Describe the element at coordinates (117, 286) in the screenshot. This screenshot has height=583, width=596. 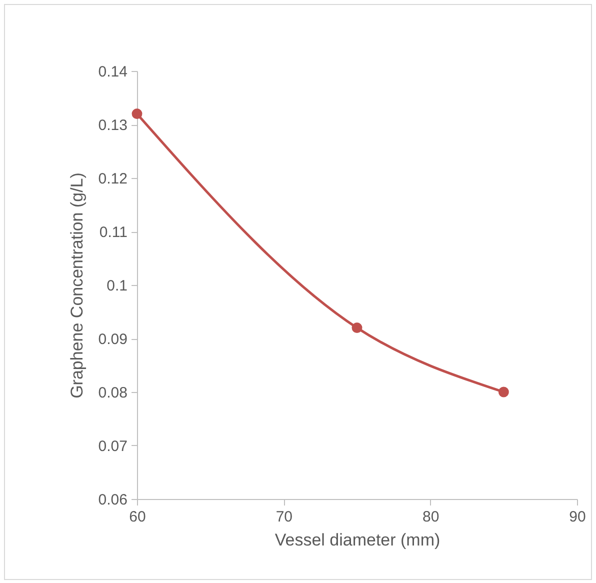
I see `y-tick-label: 0.1` at that location.